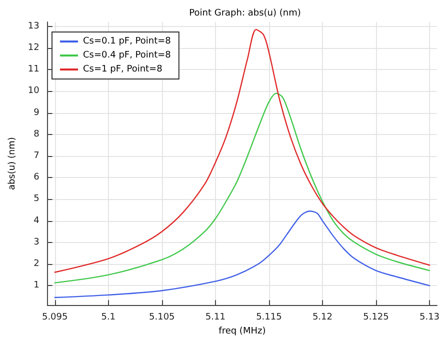  I want to click on y-axis-title: abs(u) (nm), so click(13, 163).